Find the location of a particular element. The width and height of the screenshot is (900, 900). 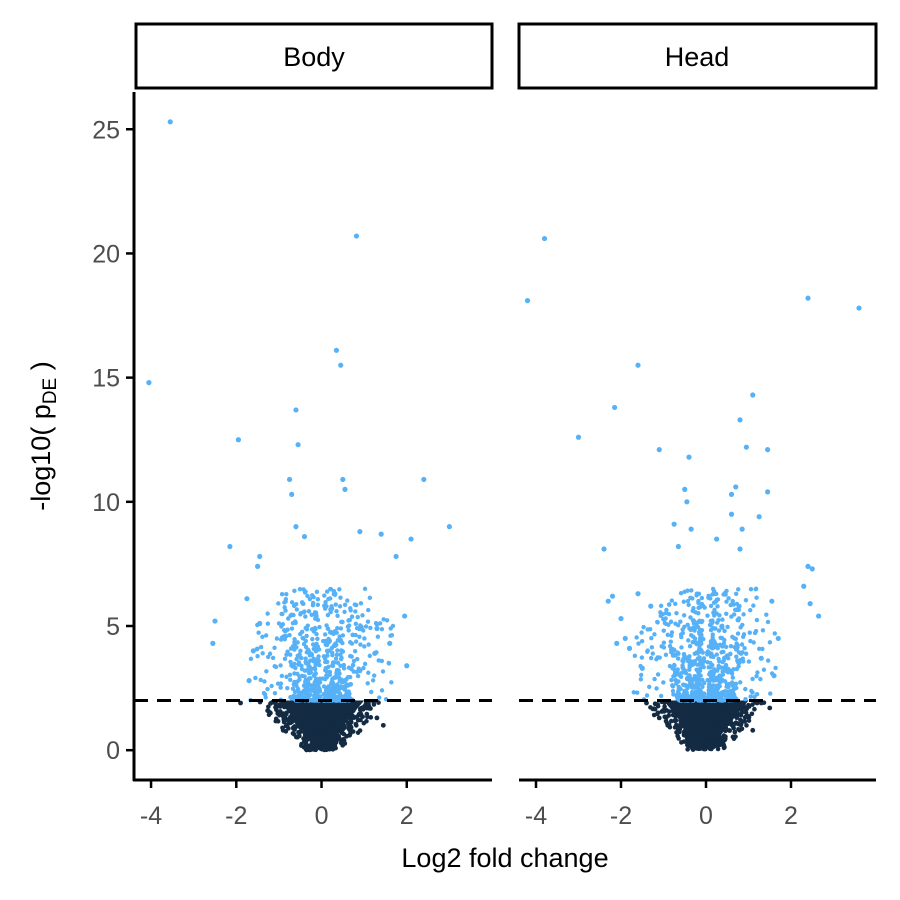

facet-strip-label-body: Body is located at coordinates (314, 57).